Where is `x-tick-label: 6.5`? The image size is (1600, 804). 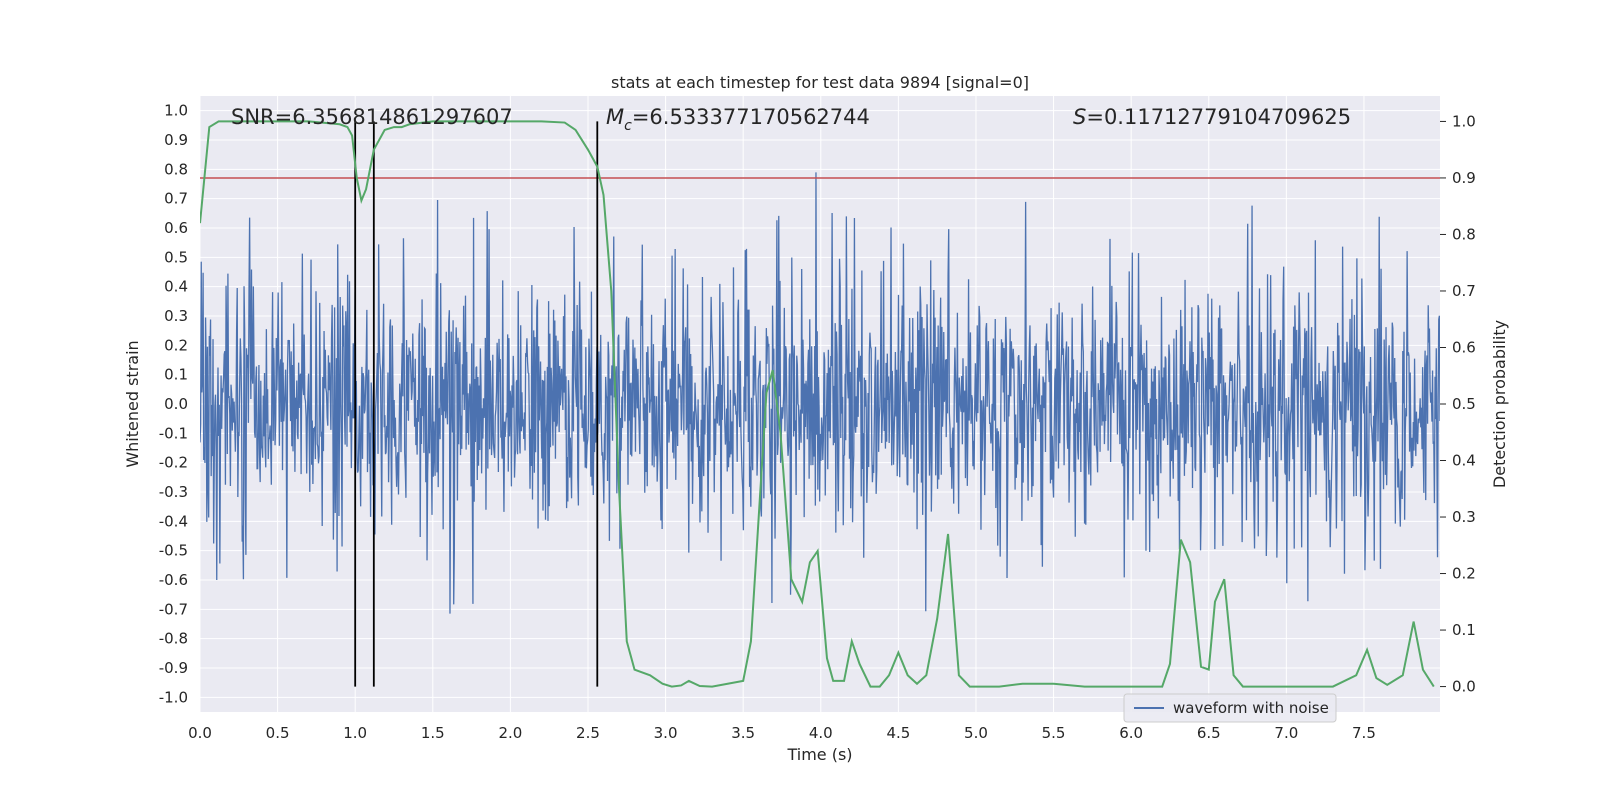 x-tick-label: 6.5 is located at coordinates (1209, 733).